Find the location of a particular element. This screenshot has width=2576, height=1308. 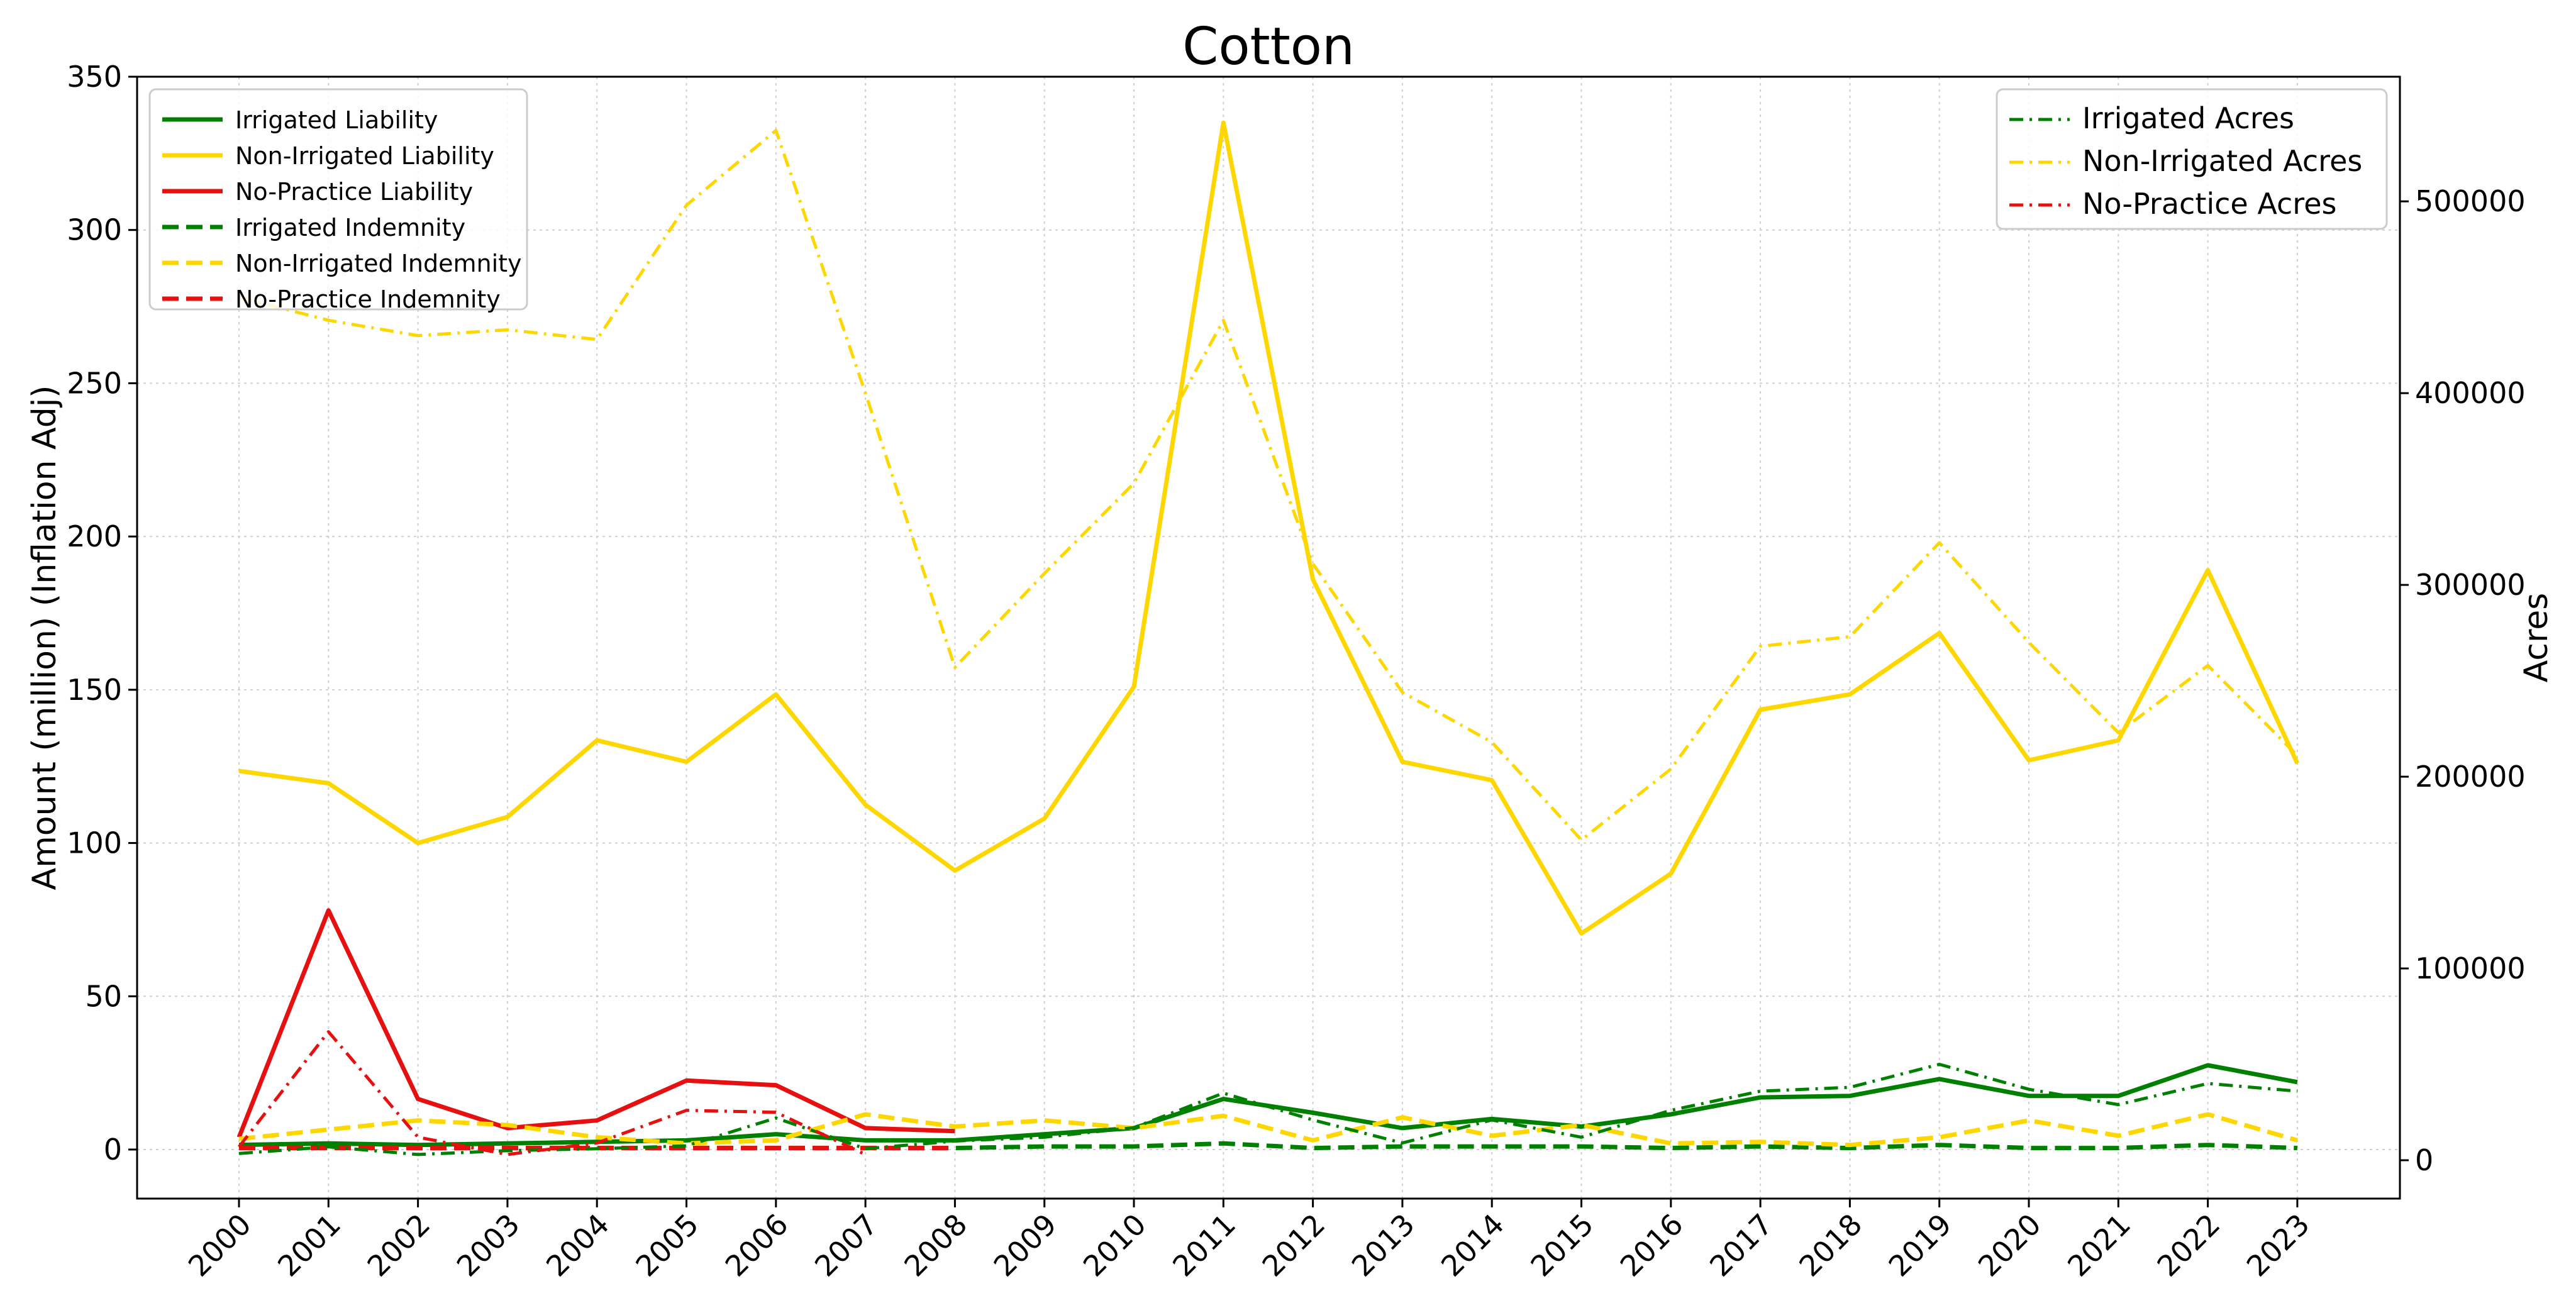

series-no-practice-liability is located at coordinates (595, 1023).